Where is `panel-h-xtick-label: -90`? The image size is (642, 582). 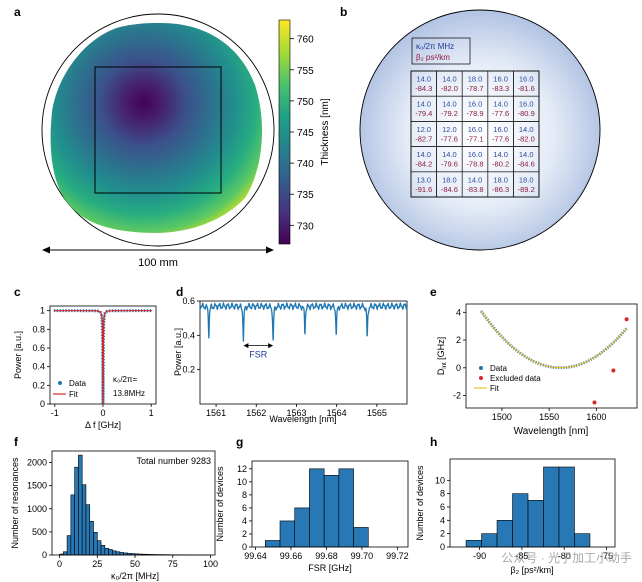
panel-h-xtick-label: -90 is located at coordinates (479, 556).